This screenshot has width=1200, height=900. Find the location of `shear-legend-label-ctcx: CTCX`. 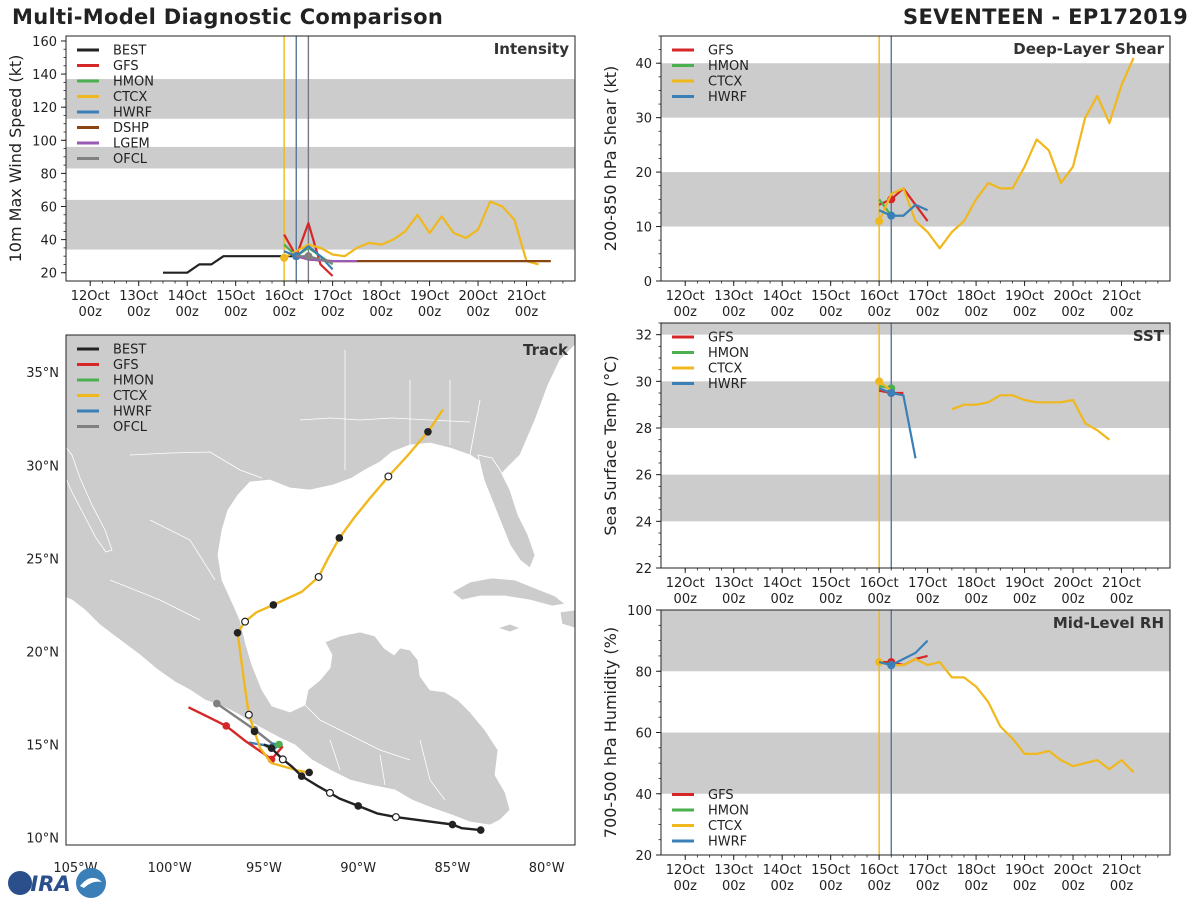

shear-legend-label-ctcx: CTCX is located at coordinates (725, 82).